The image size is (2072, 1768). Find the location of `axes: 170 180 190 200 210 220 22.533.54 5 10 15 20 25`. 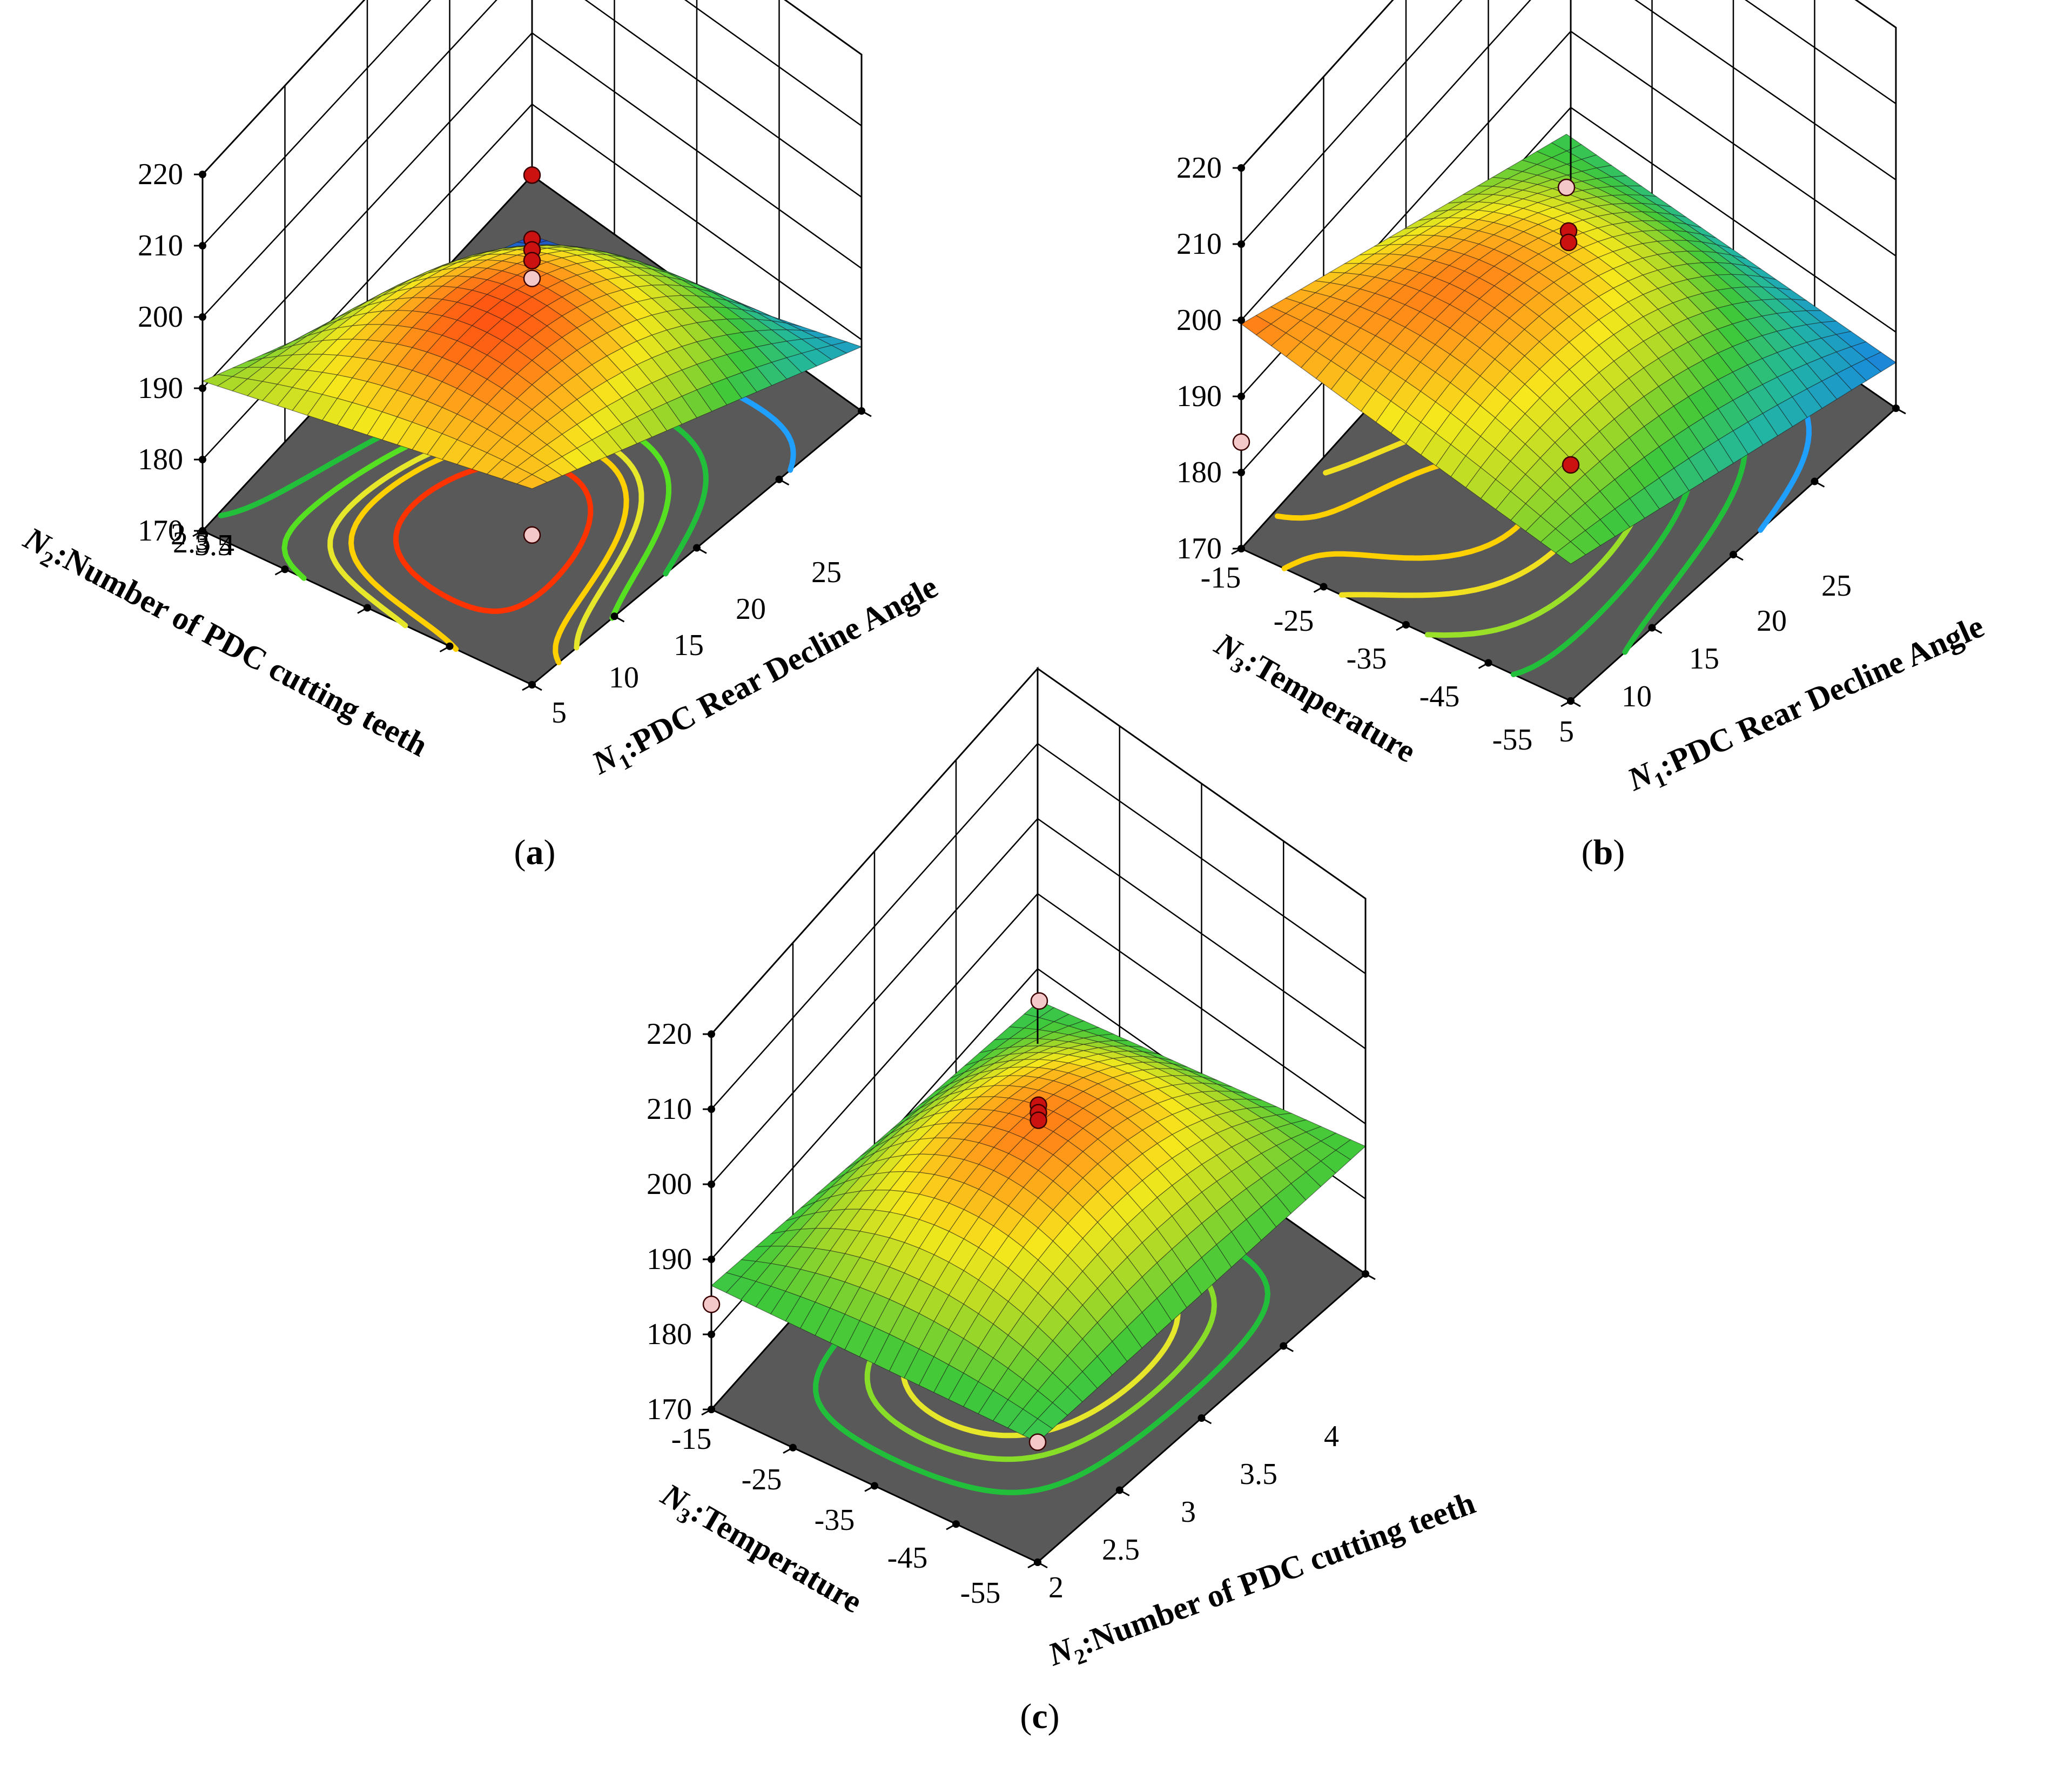

axes: 170 180 190 200 210 220 22.533.54 5 10 15 20 25 is located at coordinates (505, 365).